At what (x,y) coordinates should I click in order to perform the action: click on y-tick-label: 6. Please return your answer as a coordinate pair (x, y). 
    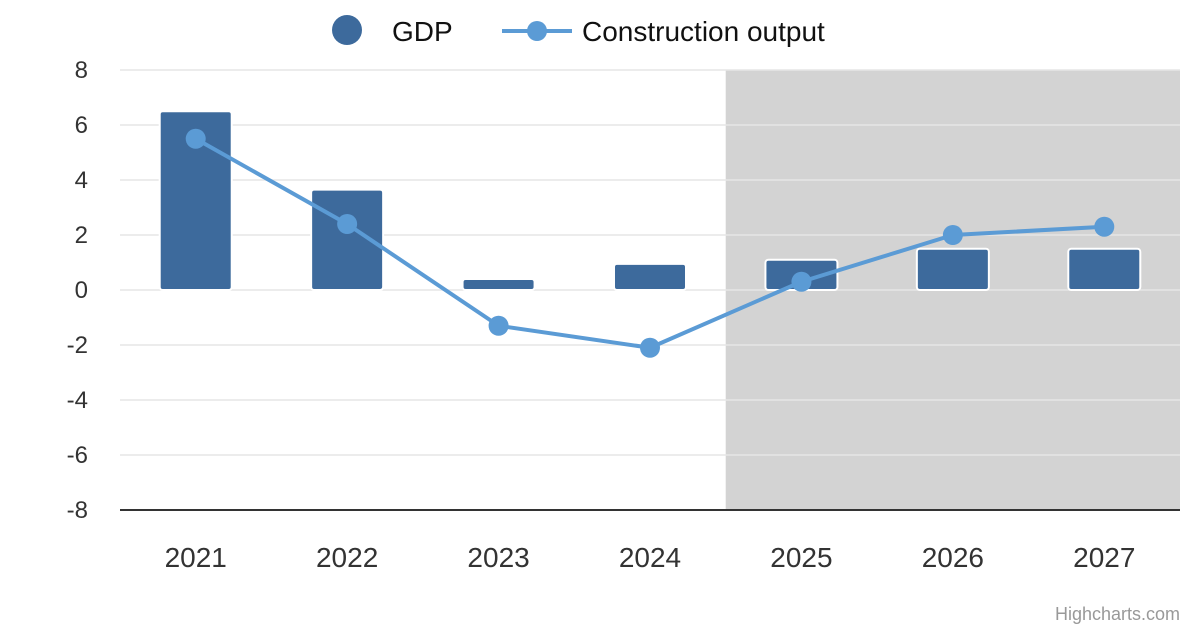
    Looking at the image, I should click on (81, 125).